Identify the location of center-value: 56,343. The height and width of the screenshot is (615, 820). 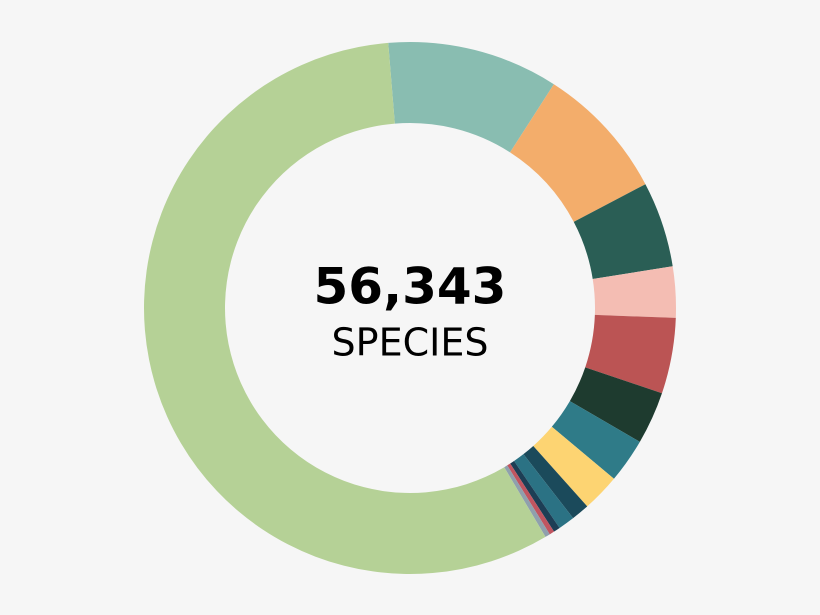
(410, 287).